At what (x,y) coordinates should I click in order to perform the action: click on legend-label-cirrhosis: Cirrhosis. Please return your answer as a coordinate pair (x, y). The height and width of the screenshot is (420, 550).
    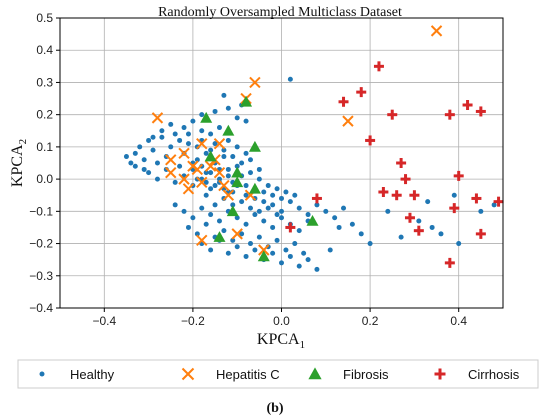
    Looking at the image, I should click on (494, 374).